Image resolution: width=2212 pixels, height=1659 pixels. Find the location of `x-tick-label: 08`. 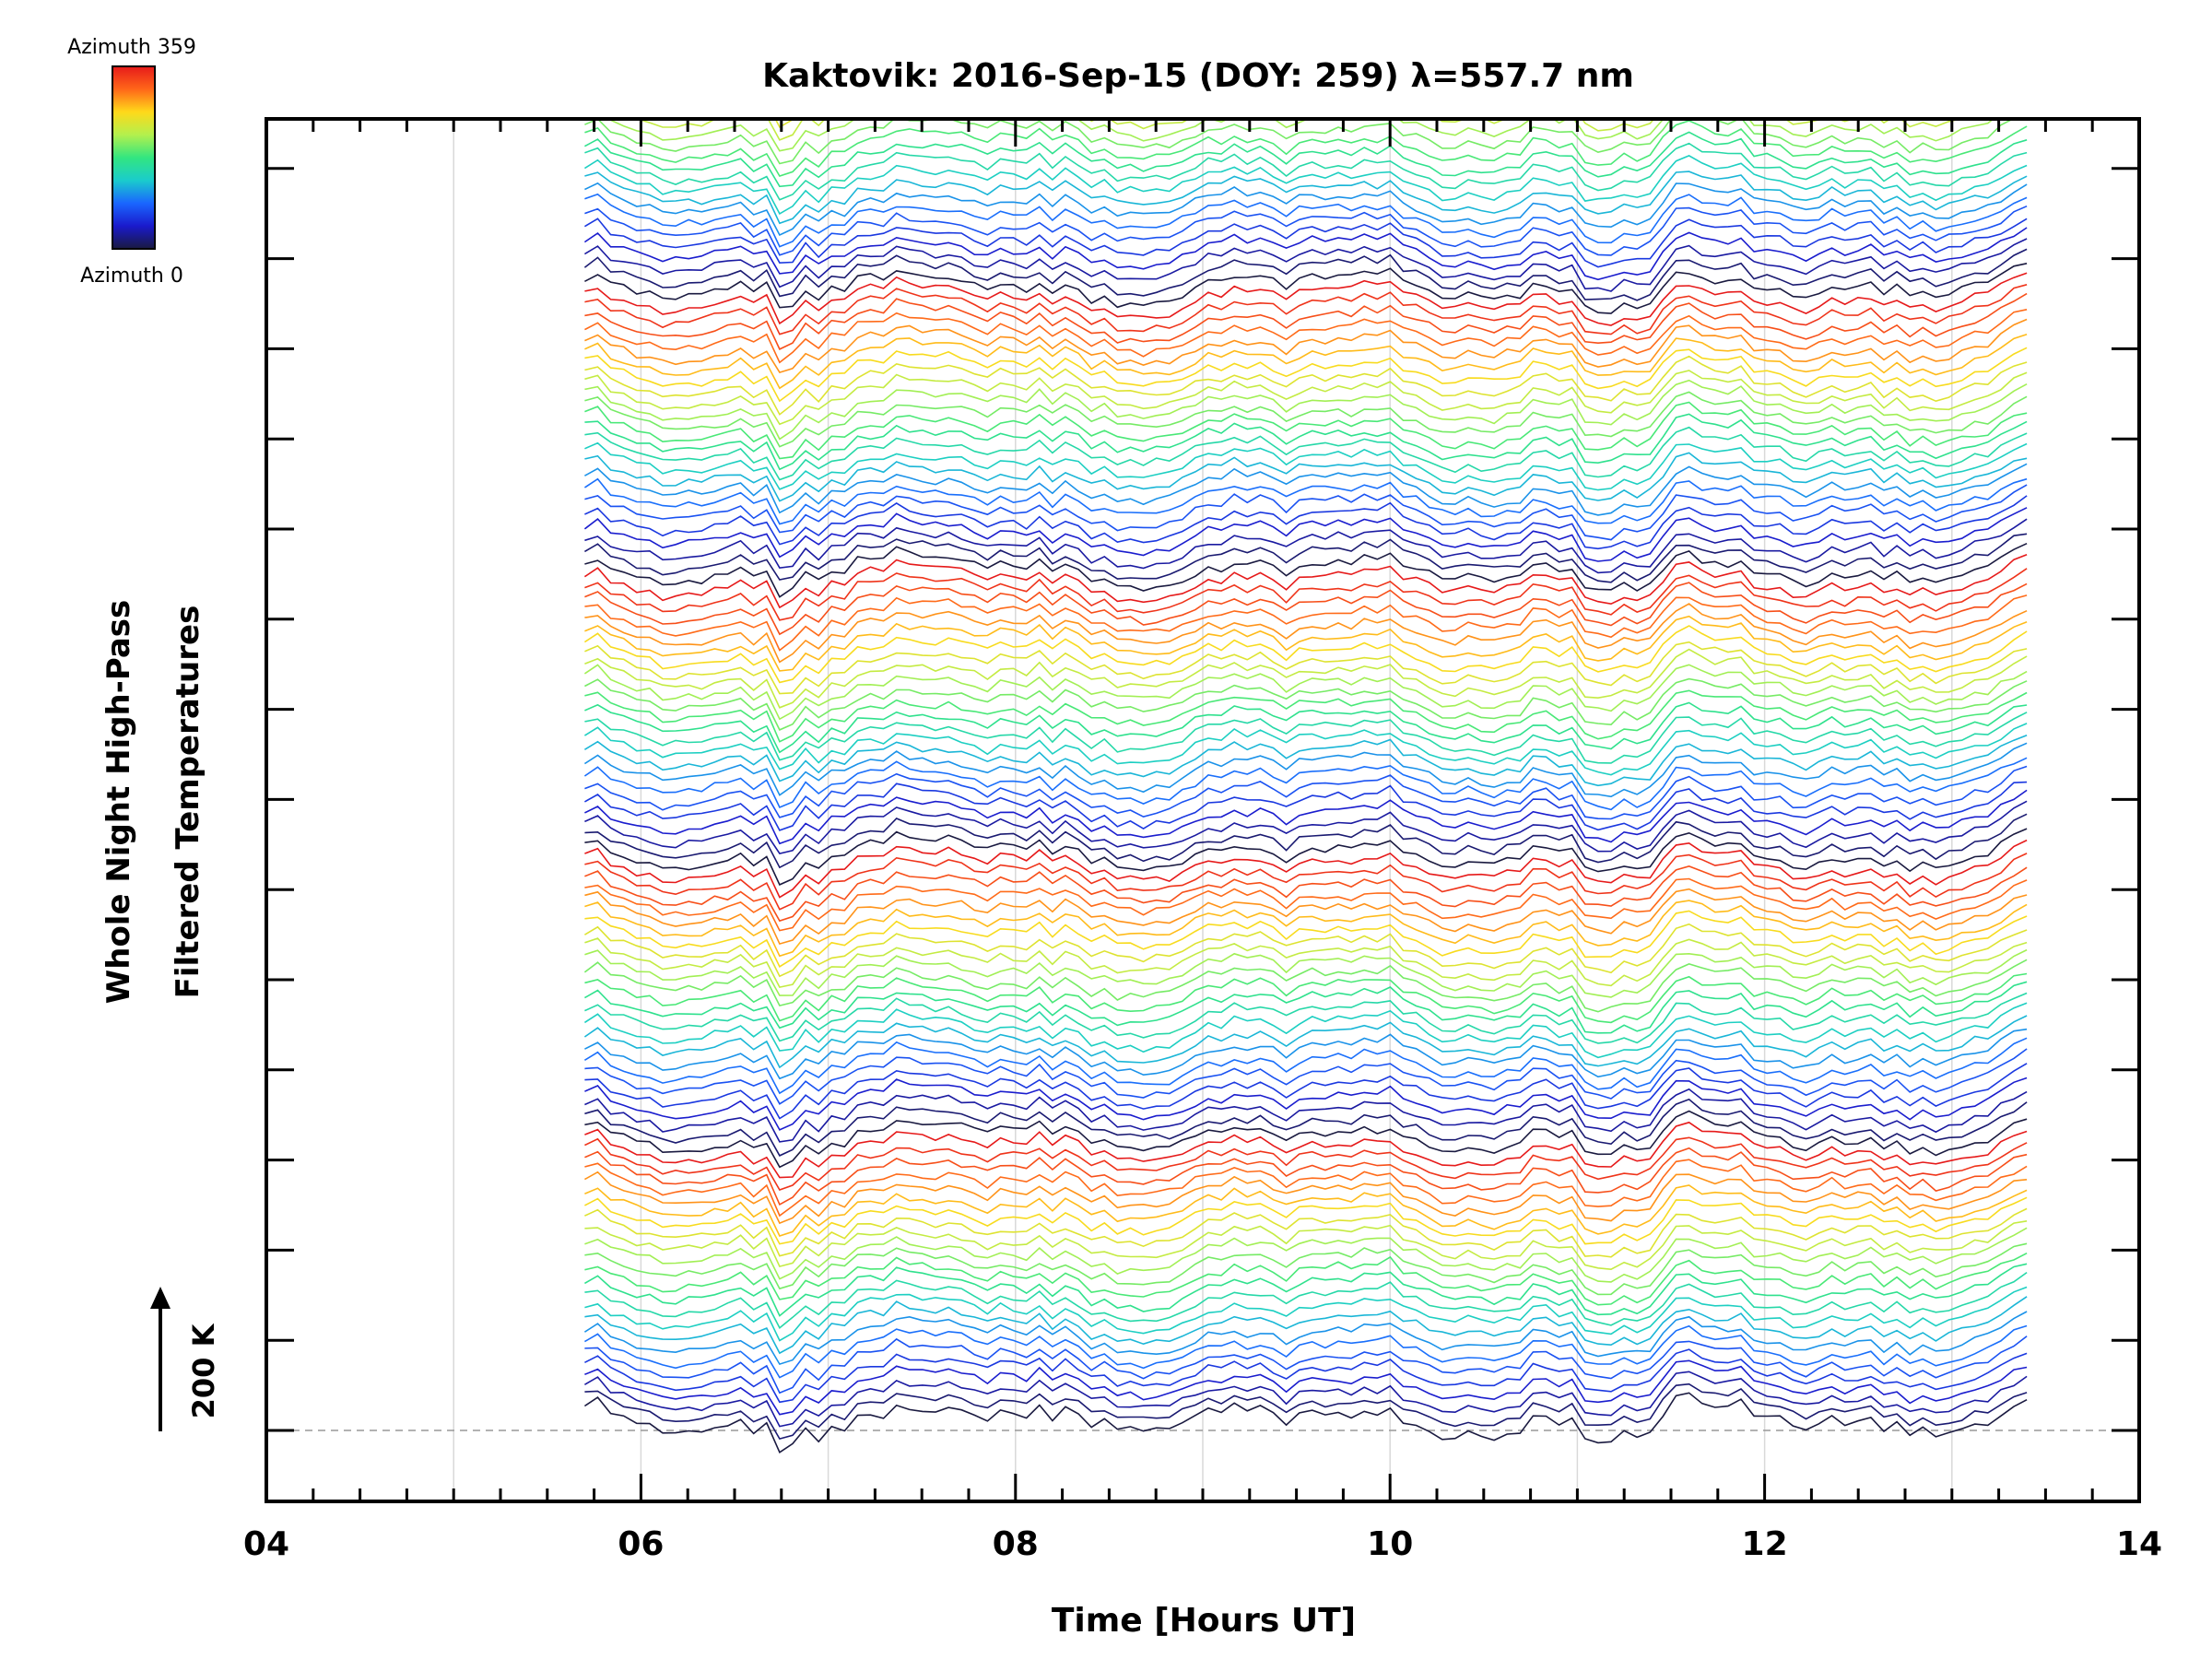

x-tick-label: 08 is located at coordinates (1016, 1544).